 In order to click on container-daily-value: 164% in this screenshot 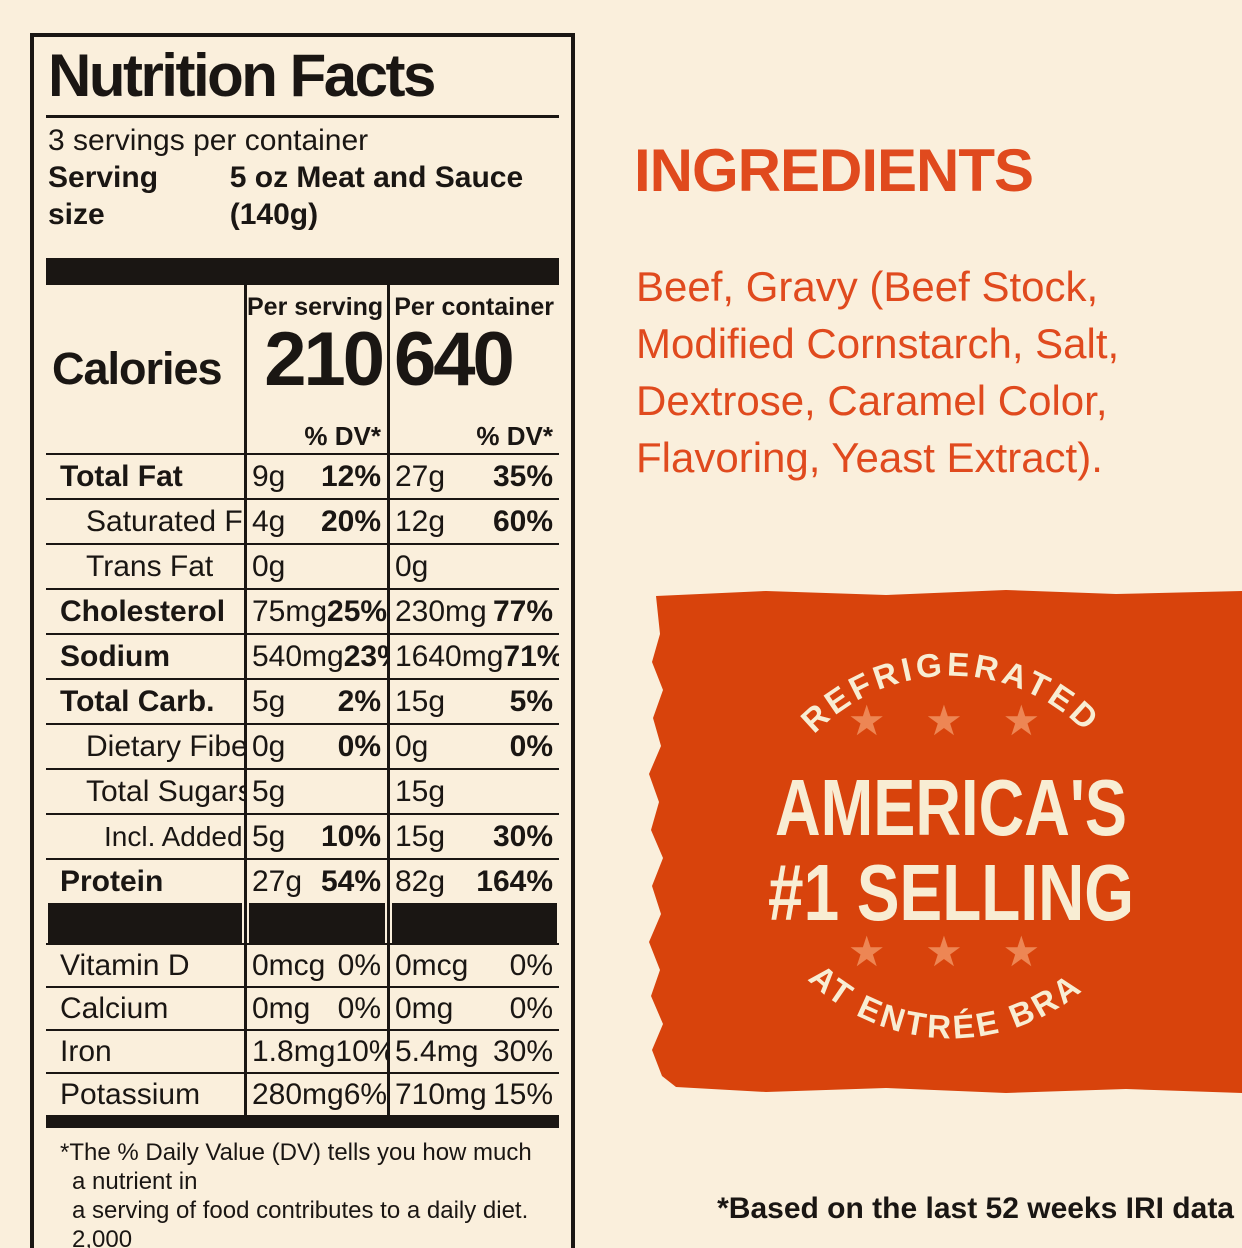, I will do `click(514, 881)`.